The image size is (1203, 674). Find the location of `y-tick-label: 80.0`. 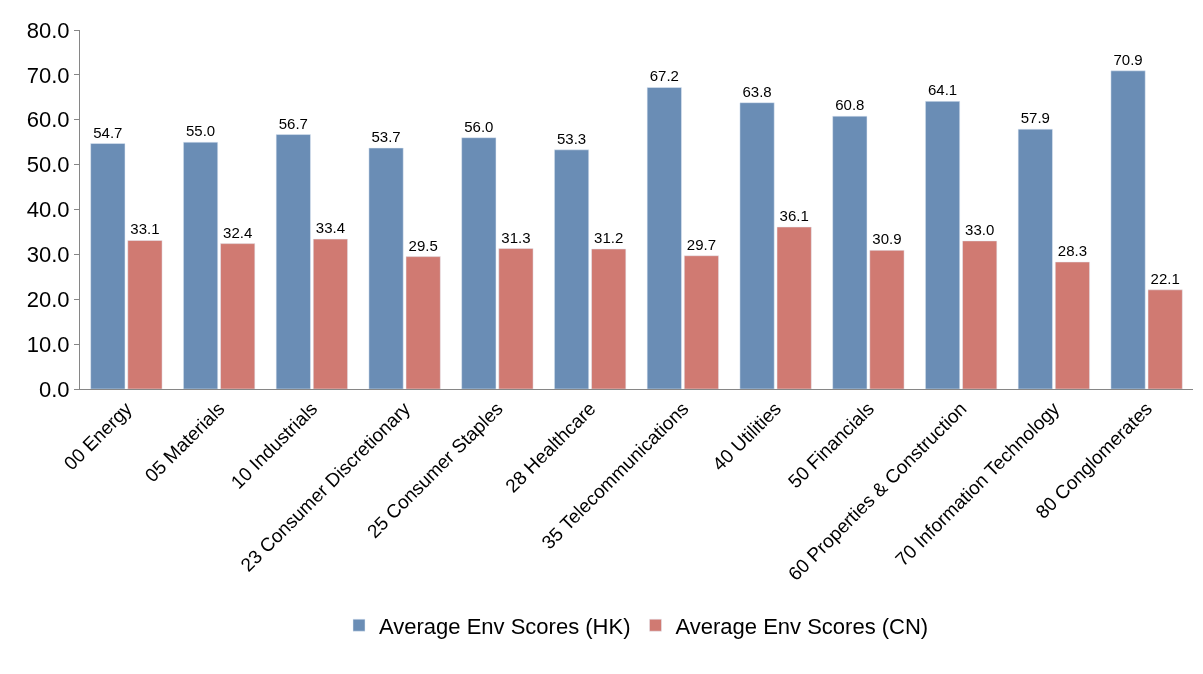

y-tick-label: 80.0 is located at coordinates (48, 30).